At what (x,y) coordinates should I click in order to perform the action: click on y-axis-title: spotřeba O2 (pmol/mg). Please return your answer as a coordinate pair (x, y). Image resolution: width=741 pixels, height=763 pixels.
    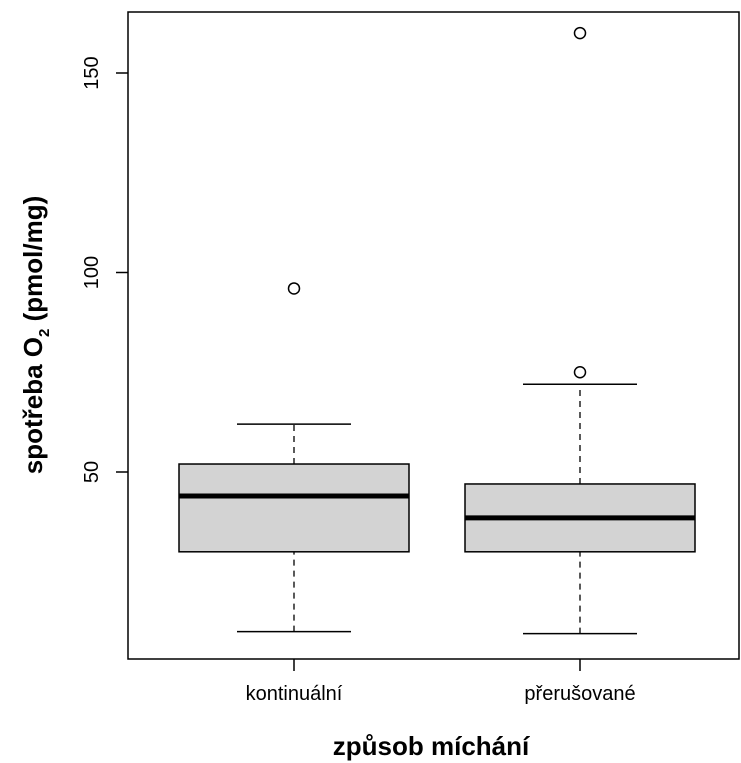
    Looking at the image, I should click on (35, 335).